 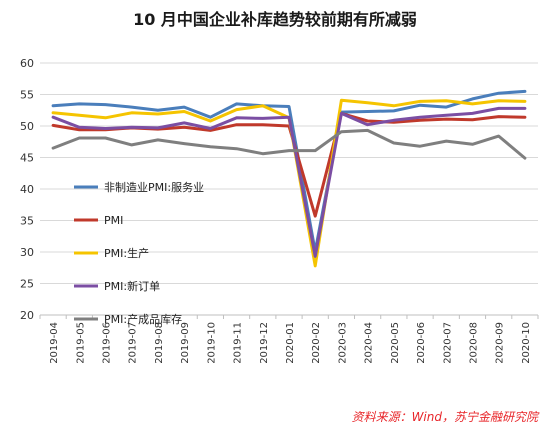 What do you see at coordinates (54, 343) in the screenshot?
I see `x-tick-label: 2019-04` at bounding box center [54, 343].